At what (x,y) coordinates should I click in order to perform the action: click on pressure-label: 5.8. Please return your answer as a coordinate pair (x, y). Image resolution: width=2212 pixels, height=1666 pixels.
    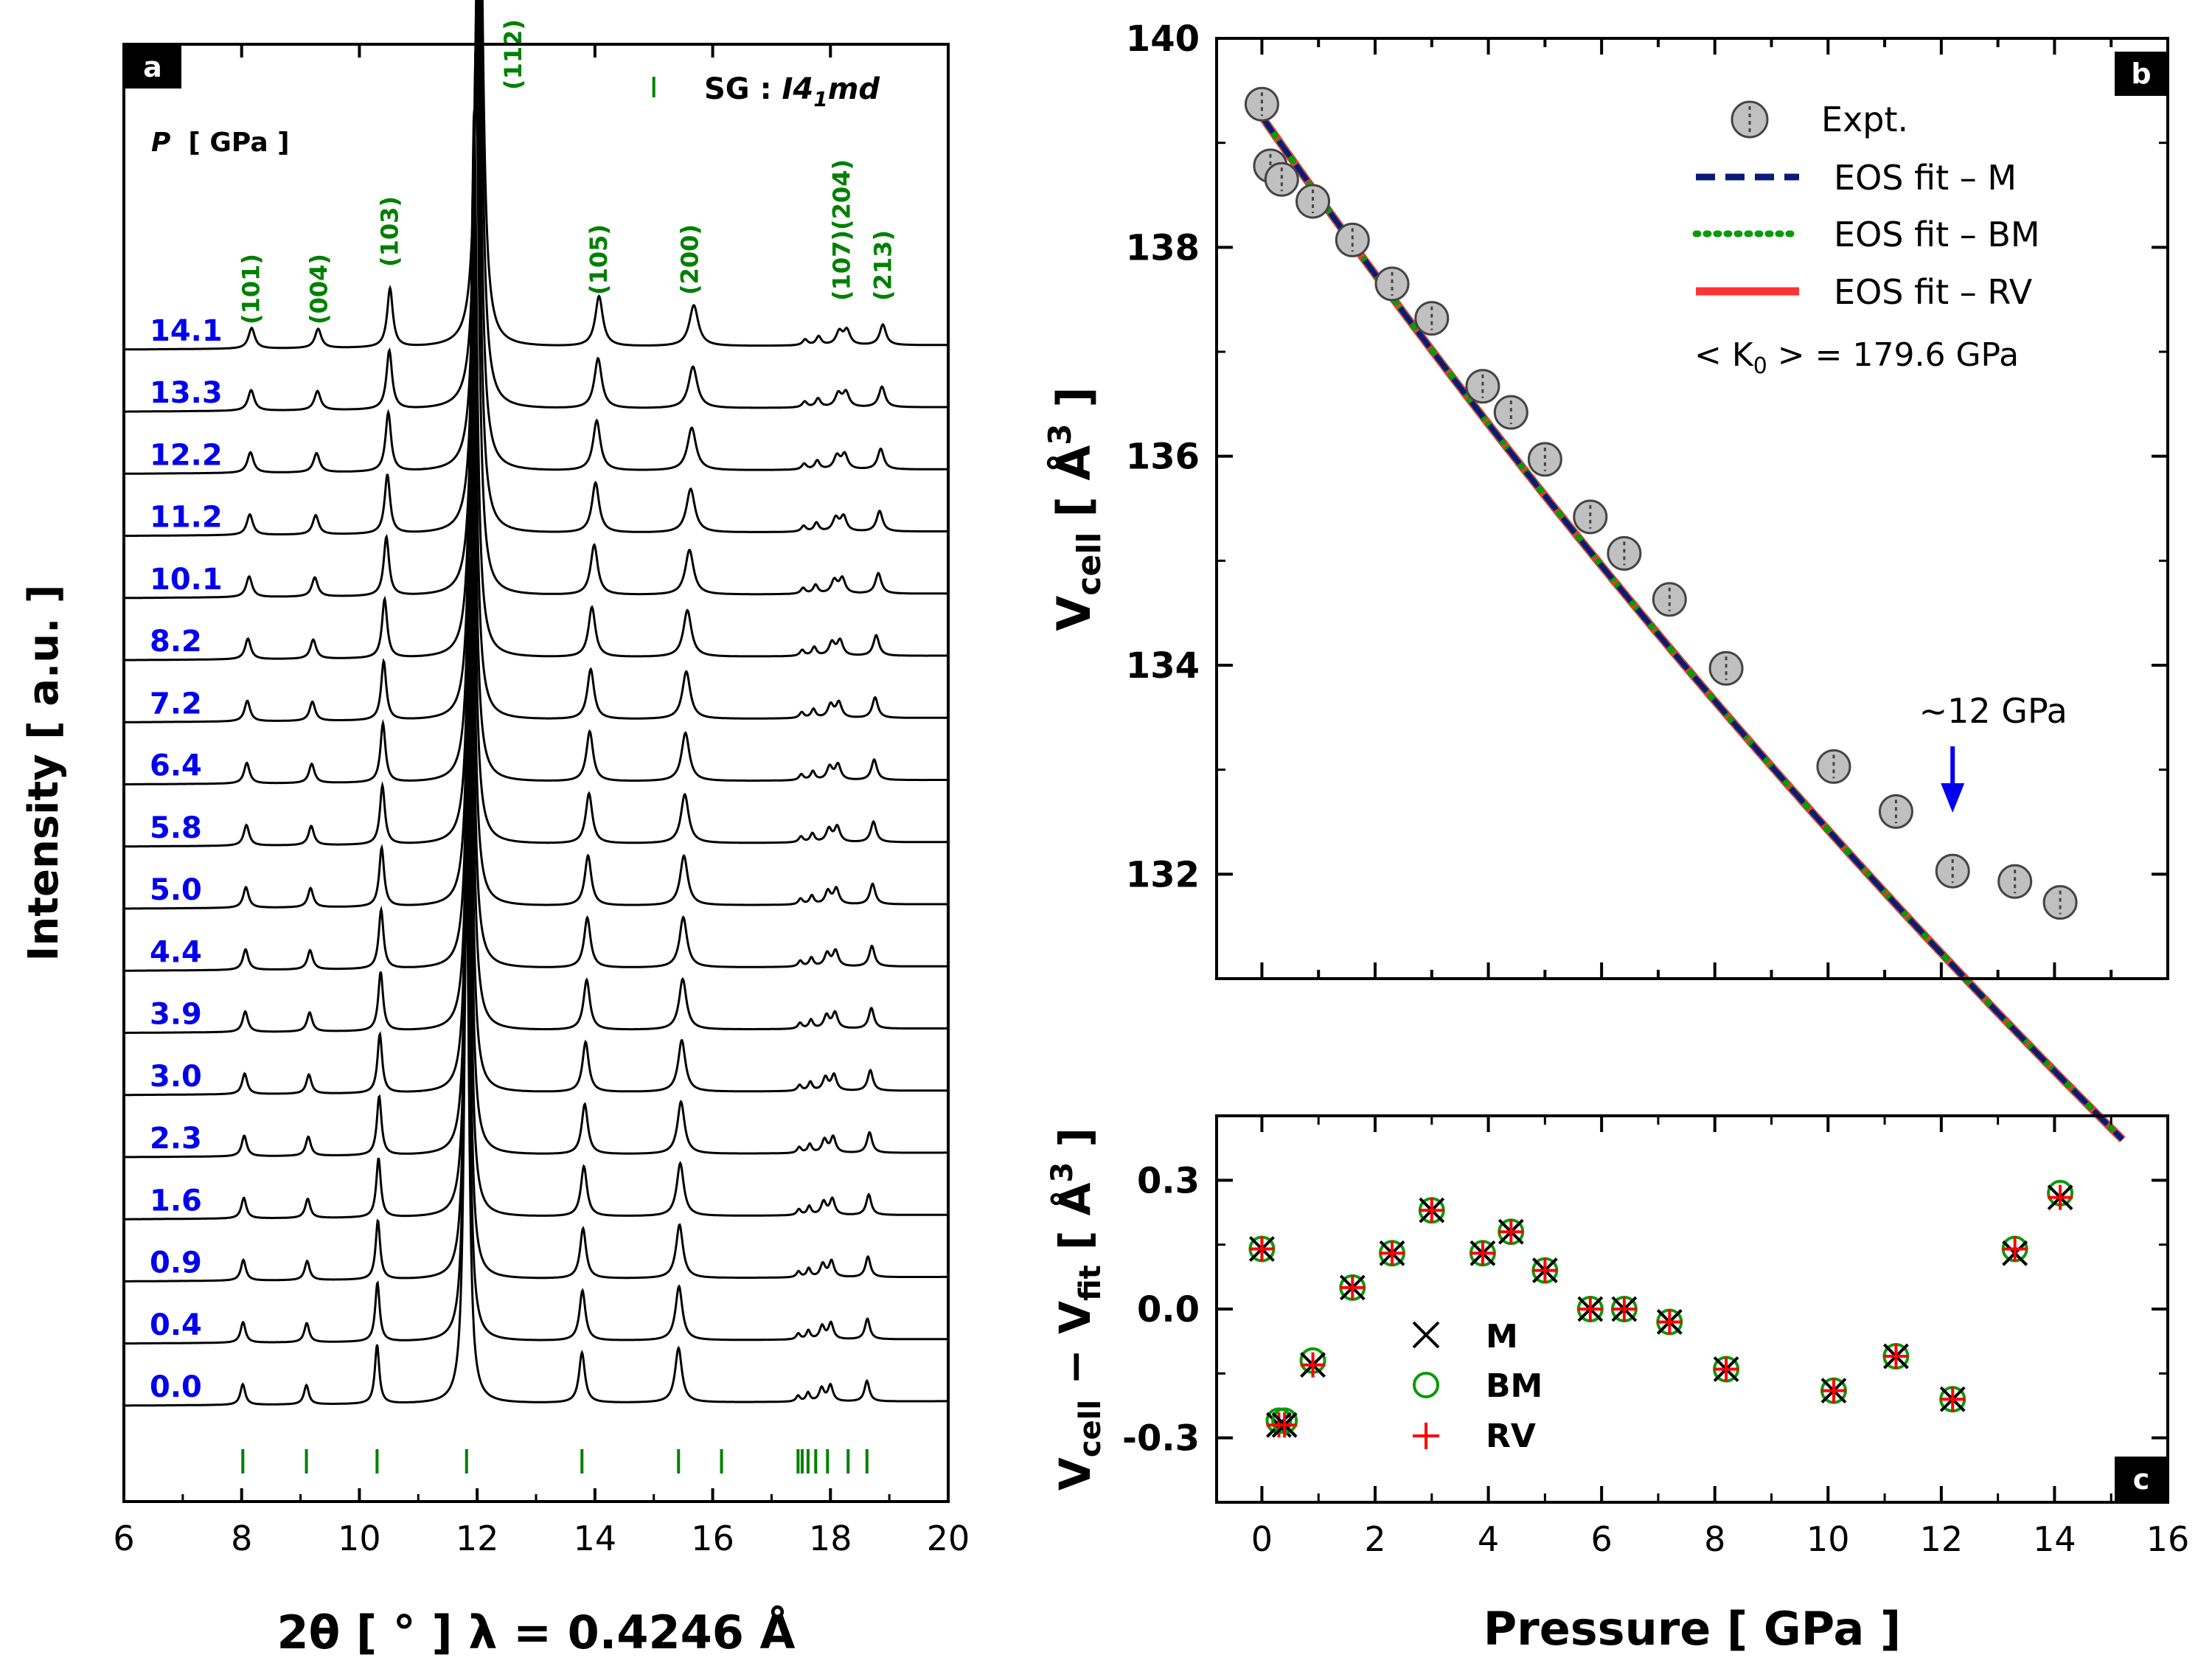
    Looking at the image, I should click on (176, 828).